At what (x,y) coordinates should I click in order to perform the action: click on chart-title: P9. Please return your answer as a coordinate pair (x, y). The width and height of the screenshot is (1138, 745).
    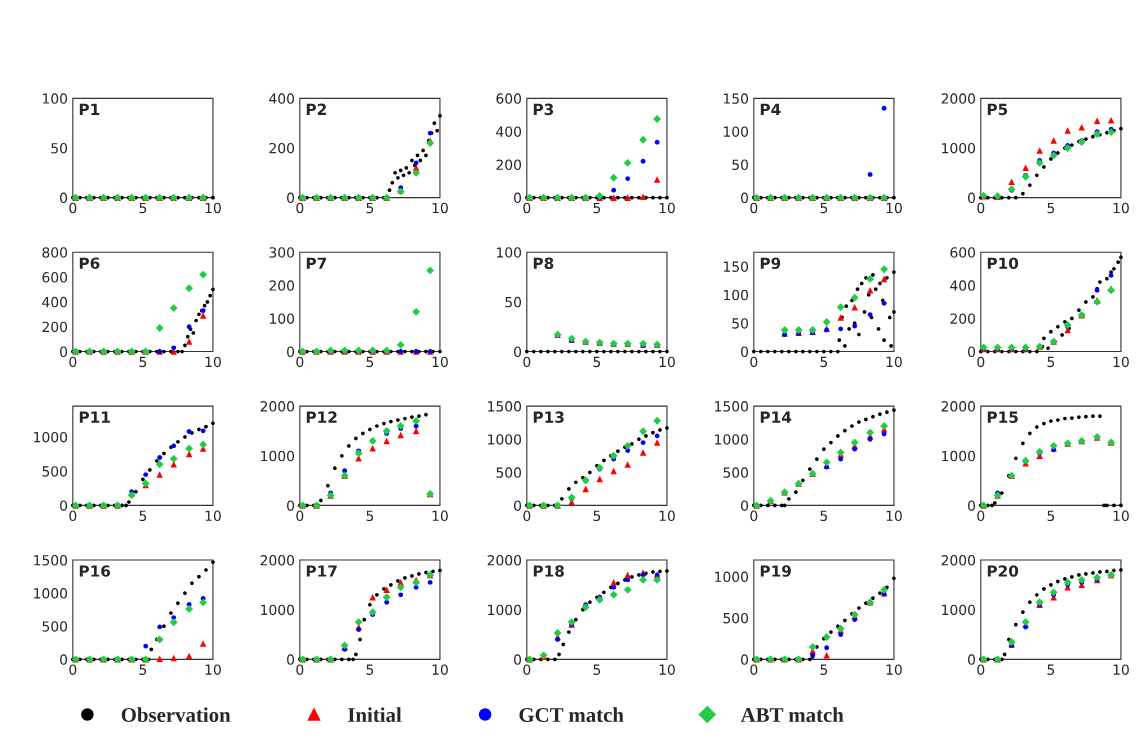
    Looking at the image, I should click on (770, 263).